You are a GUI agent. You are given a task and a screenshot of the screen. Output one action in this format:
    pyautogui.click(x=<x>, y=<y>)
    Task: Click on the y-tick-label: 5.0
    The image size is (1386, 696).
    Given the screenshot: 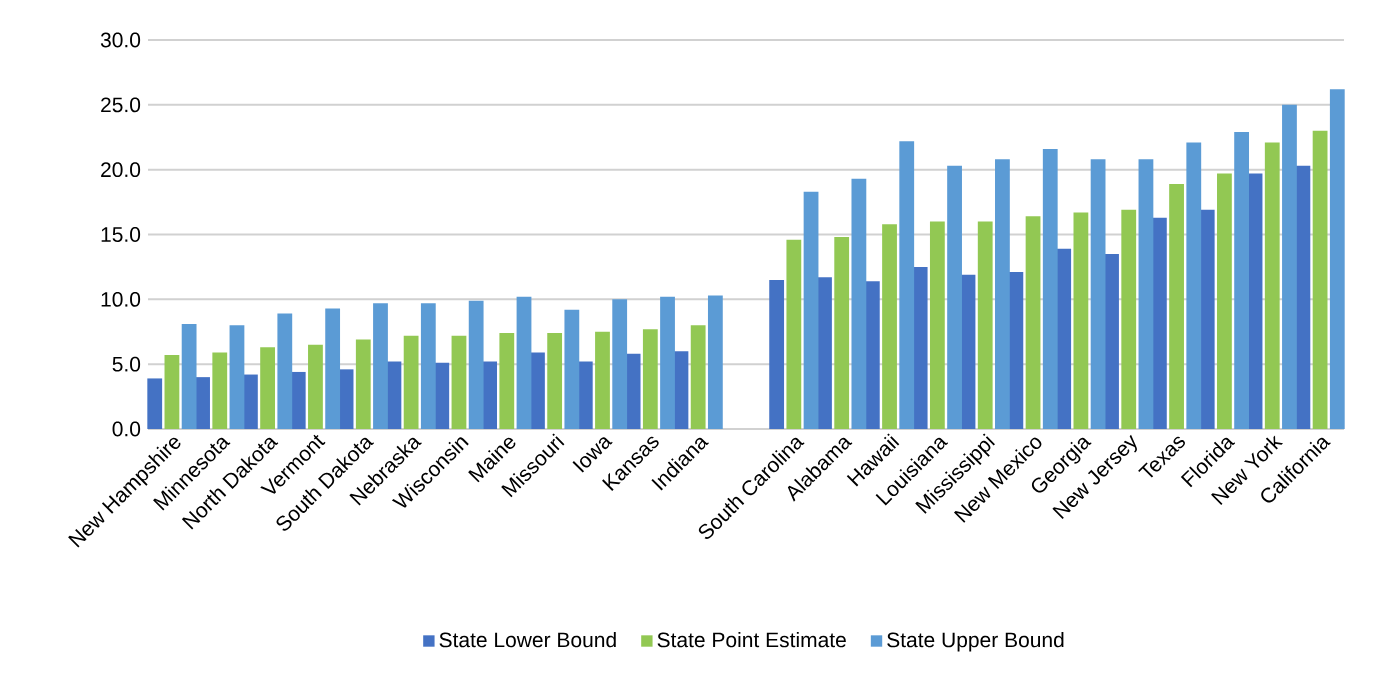 What is the action you would take?
    pyautogui.click(x=126, y=364)
    